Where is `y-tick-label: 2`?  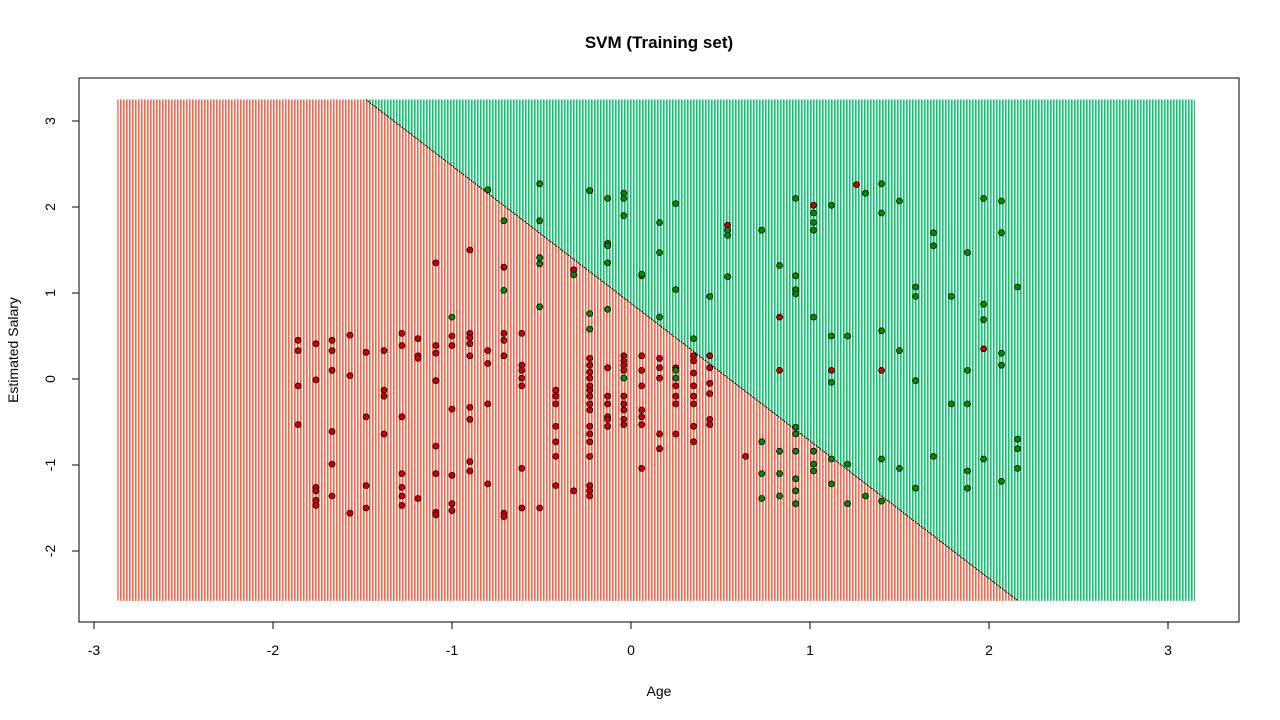
y-tick-label: 2 is located at coordinates (50, 207).